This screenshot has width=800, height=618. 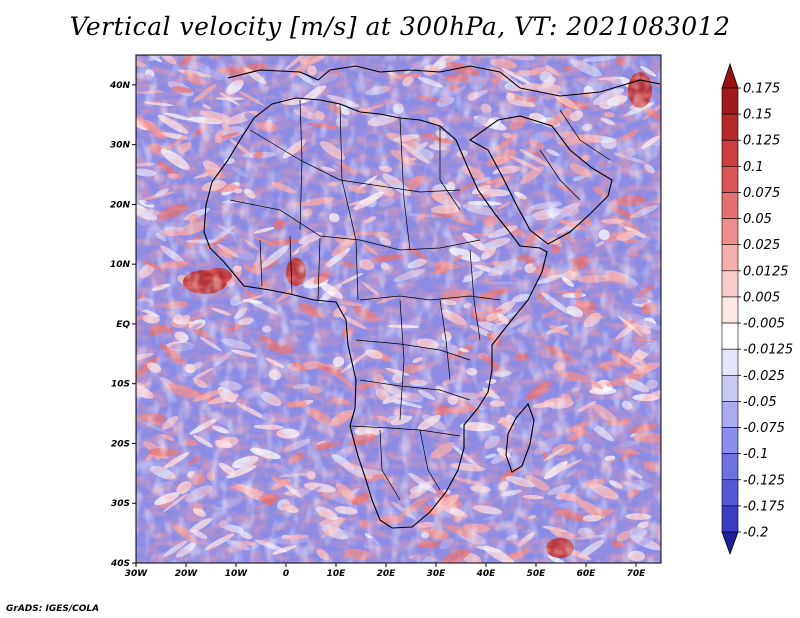 What do you see at coordinates (760, 402) in the screenshot?
I see `colorbar-label: -0.05` at bounding box center [760, 402].